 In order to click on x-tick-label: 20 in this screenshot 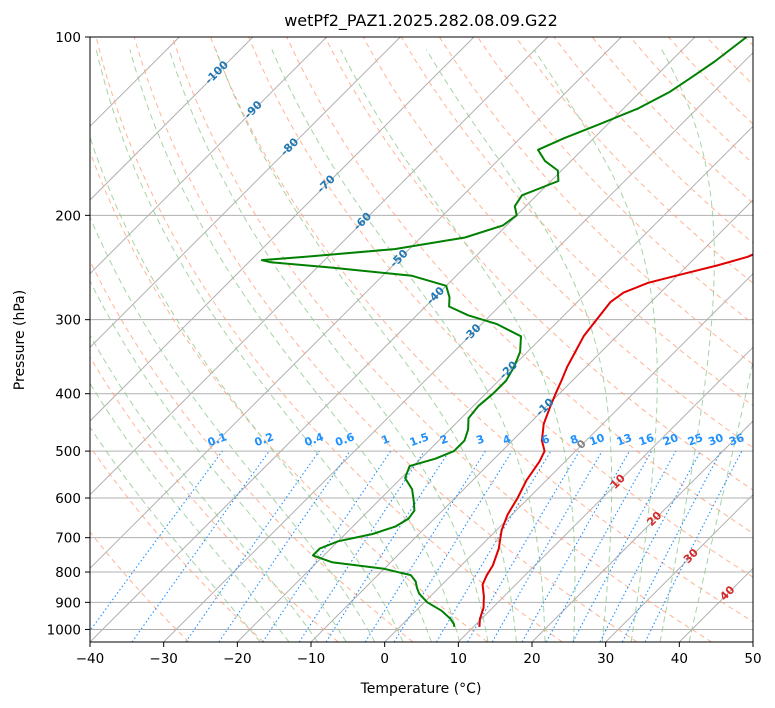, I will do `click(531, 659)`.